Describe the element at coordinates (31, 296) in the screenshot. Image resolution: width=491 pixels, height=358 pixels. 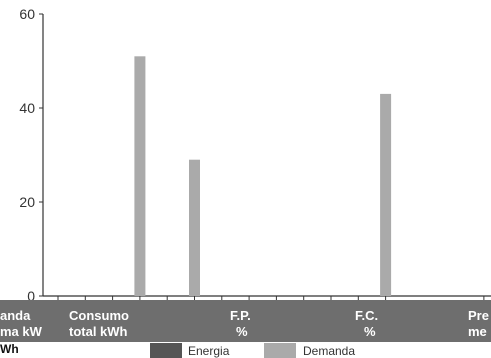
I see `y-tick-label-0: 0` at that location.